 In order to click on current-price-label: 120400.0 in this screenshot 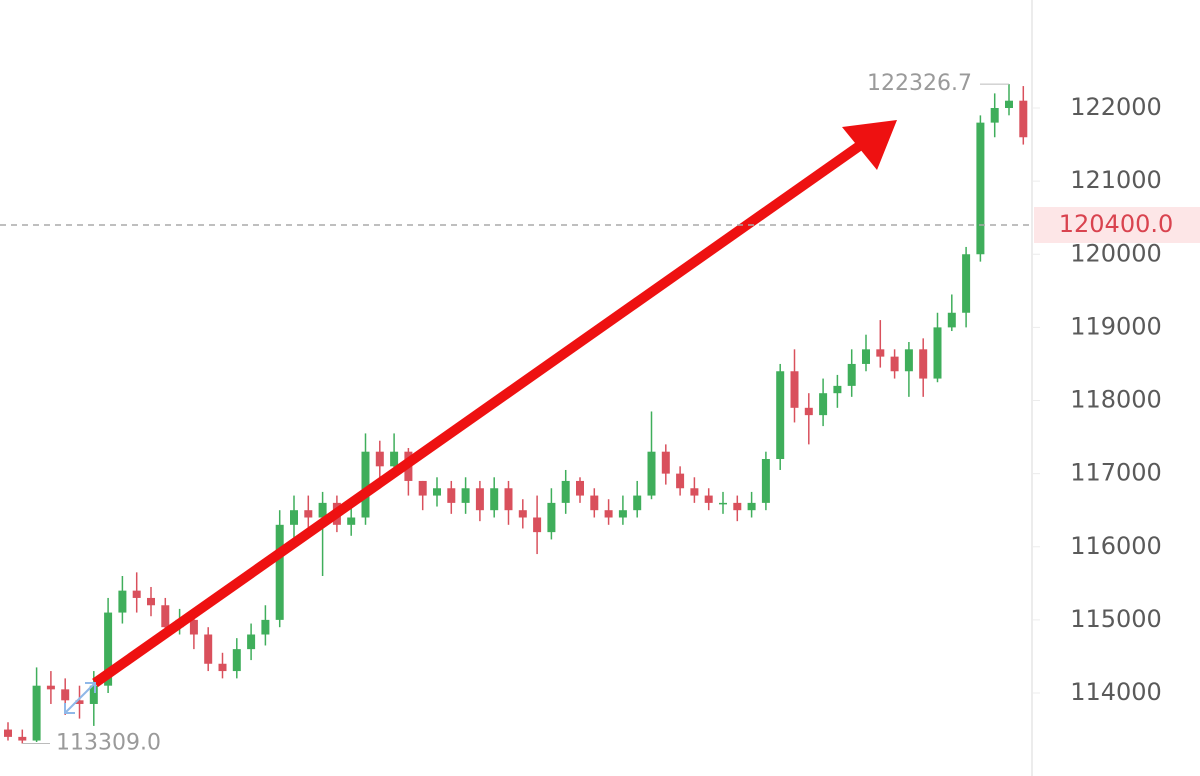, I will do `click(1116, 224)`.